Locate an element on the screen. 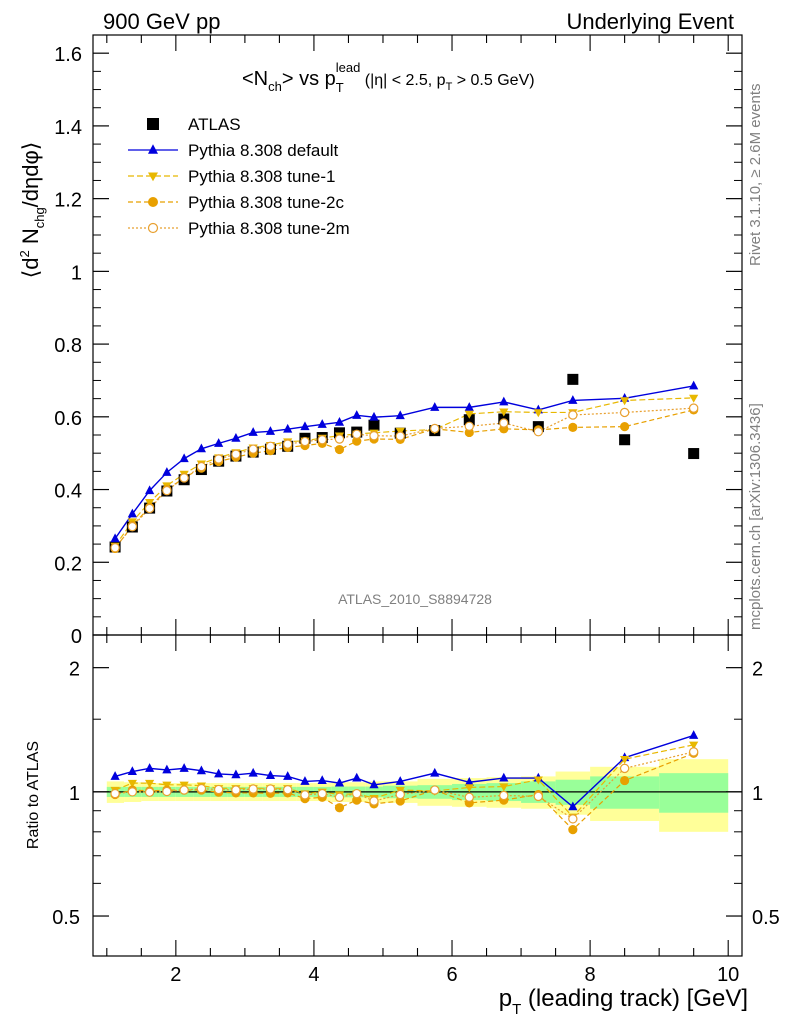  legend-label: Pythia 8.308 default is located at coordinates (263, 150).